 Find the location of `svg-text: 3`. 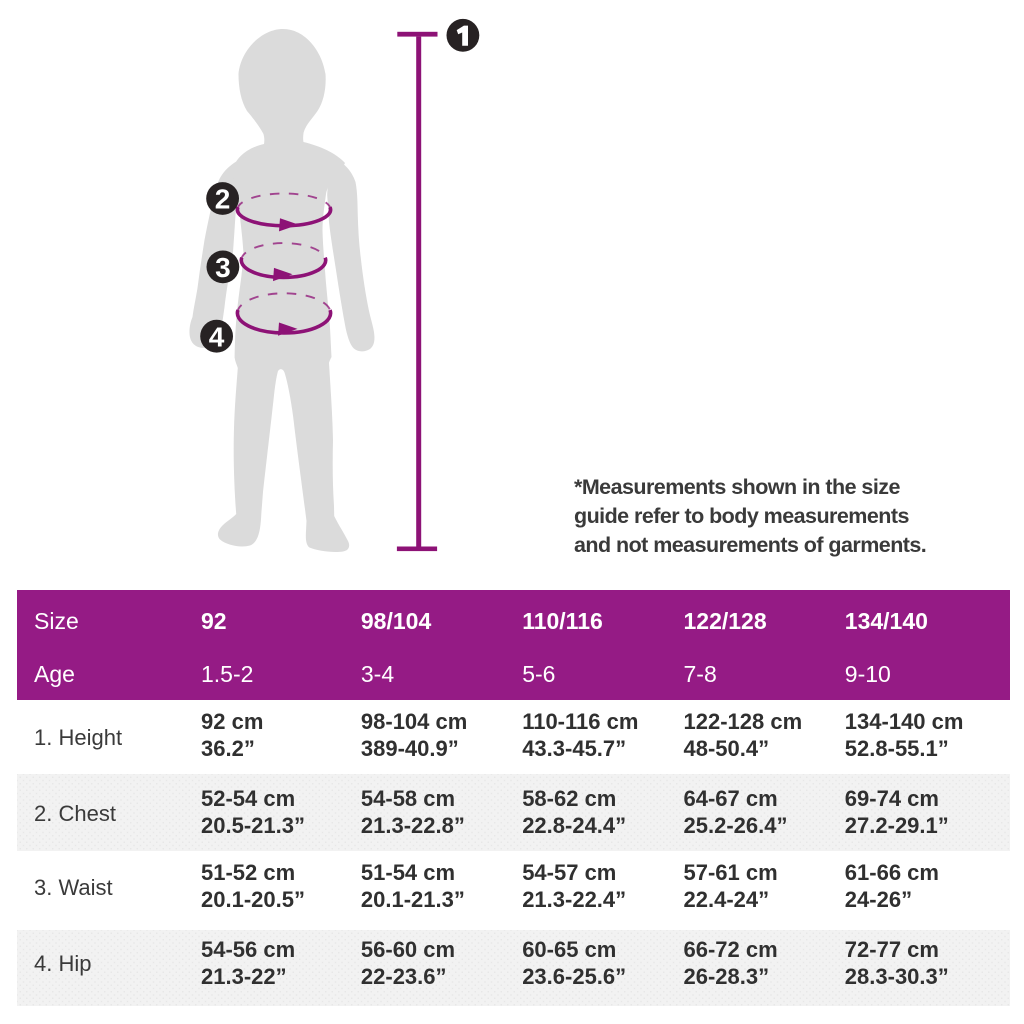

svg-text: 3 is located at coordinates (223, 267).